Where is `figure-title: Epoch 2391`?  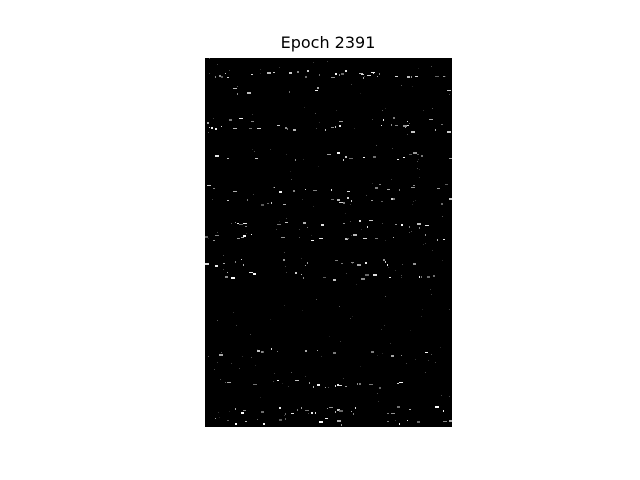 figure-title: Epoch 2391 is located at coordinates (328, 42).